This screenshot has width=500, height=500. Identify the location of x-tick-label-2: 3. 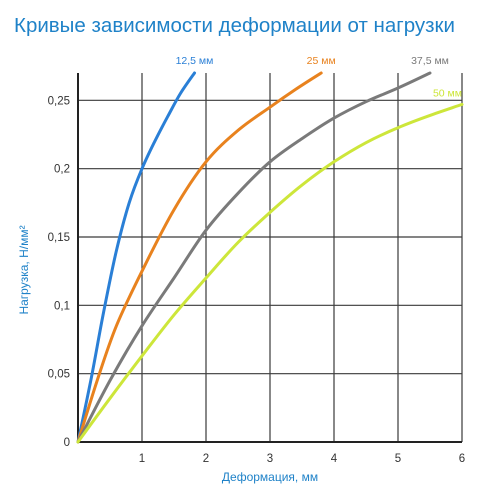
(270, 459).